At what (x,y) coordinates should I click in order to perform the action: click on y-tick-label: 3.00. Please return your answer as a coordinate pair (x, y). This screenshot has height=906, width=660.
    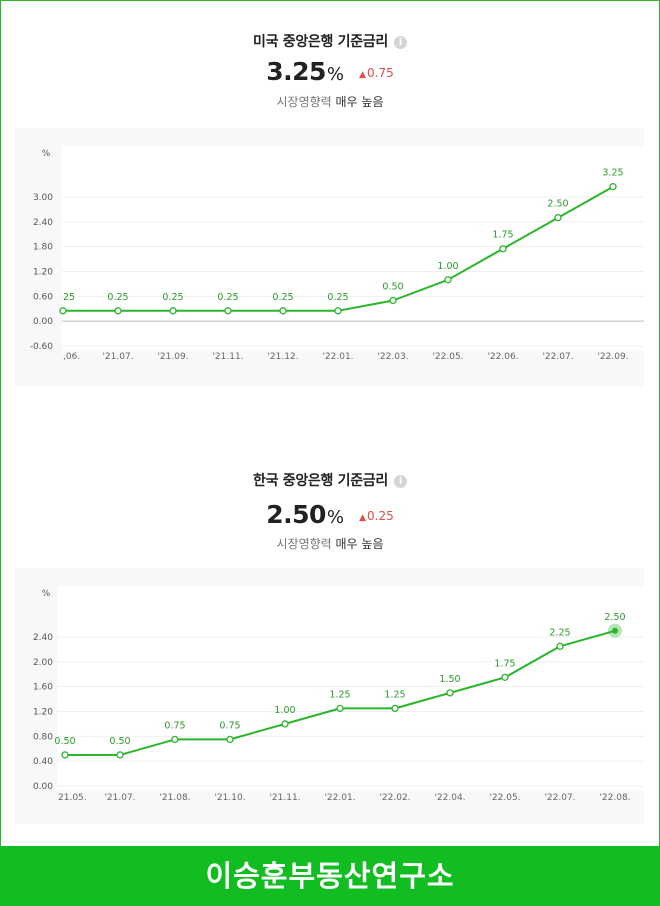
    Looking at the image, I should click on (43, 198).